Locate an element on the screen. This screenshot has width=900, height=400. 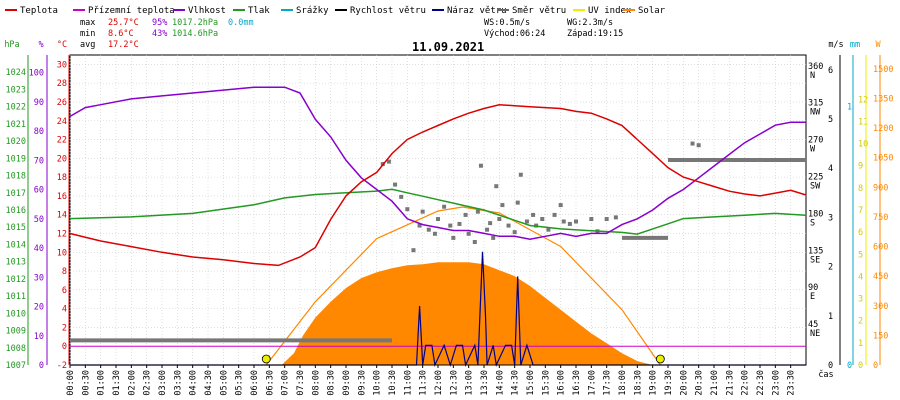
legend-label: UV index is located at coordinates (610, 11).